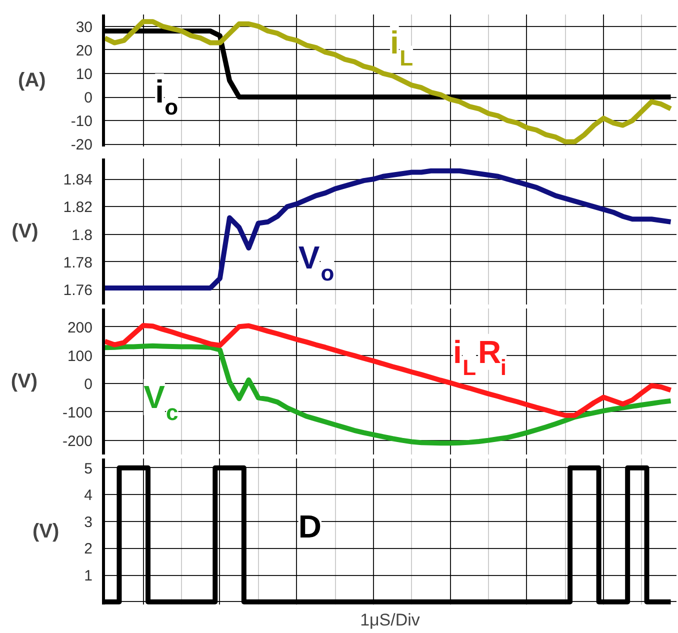 The height and width of the screenshot is (633, 678). Describe the element at coordinates (84, 74) in the screenshot. I see `y-tick-label: 10` at that location.